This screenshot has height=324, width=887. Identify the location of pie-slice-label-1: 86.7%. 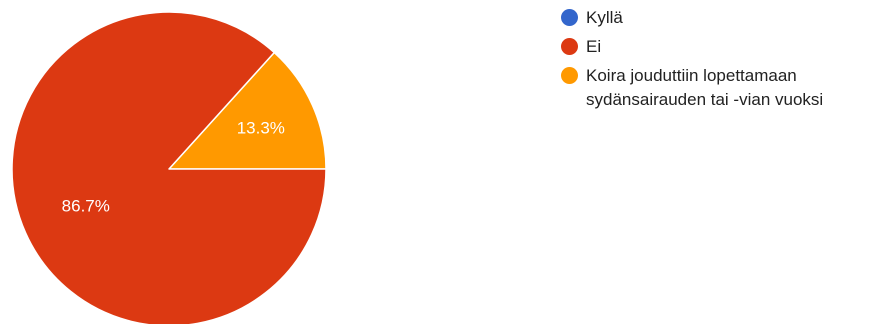
(86, 205).